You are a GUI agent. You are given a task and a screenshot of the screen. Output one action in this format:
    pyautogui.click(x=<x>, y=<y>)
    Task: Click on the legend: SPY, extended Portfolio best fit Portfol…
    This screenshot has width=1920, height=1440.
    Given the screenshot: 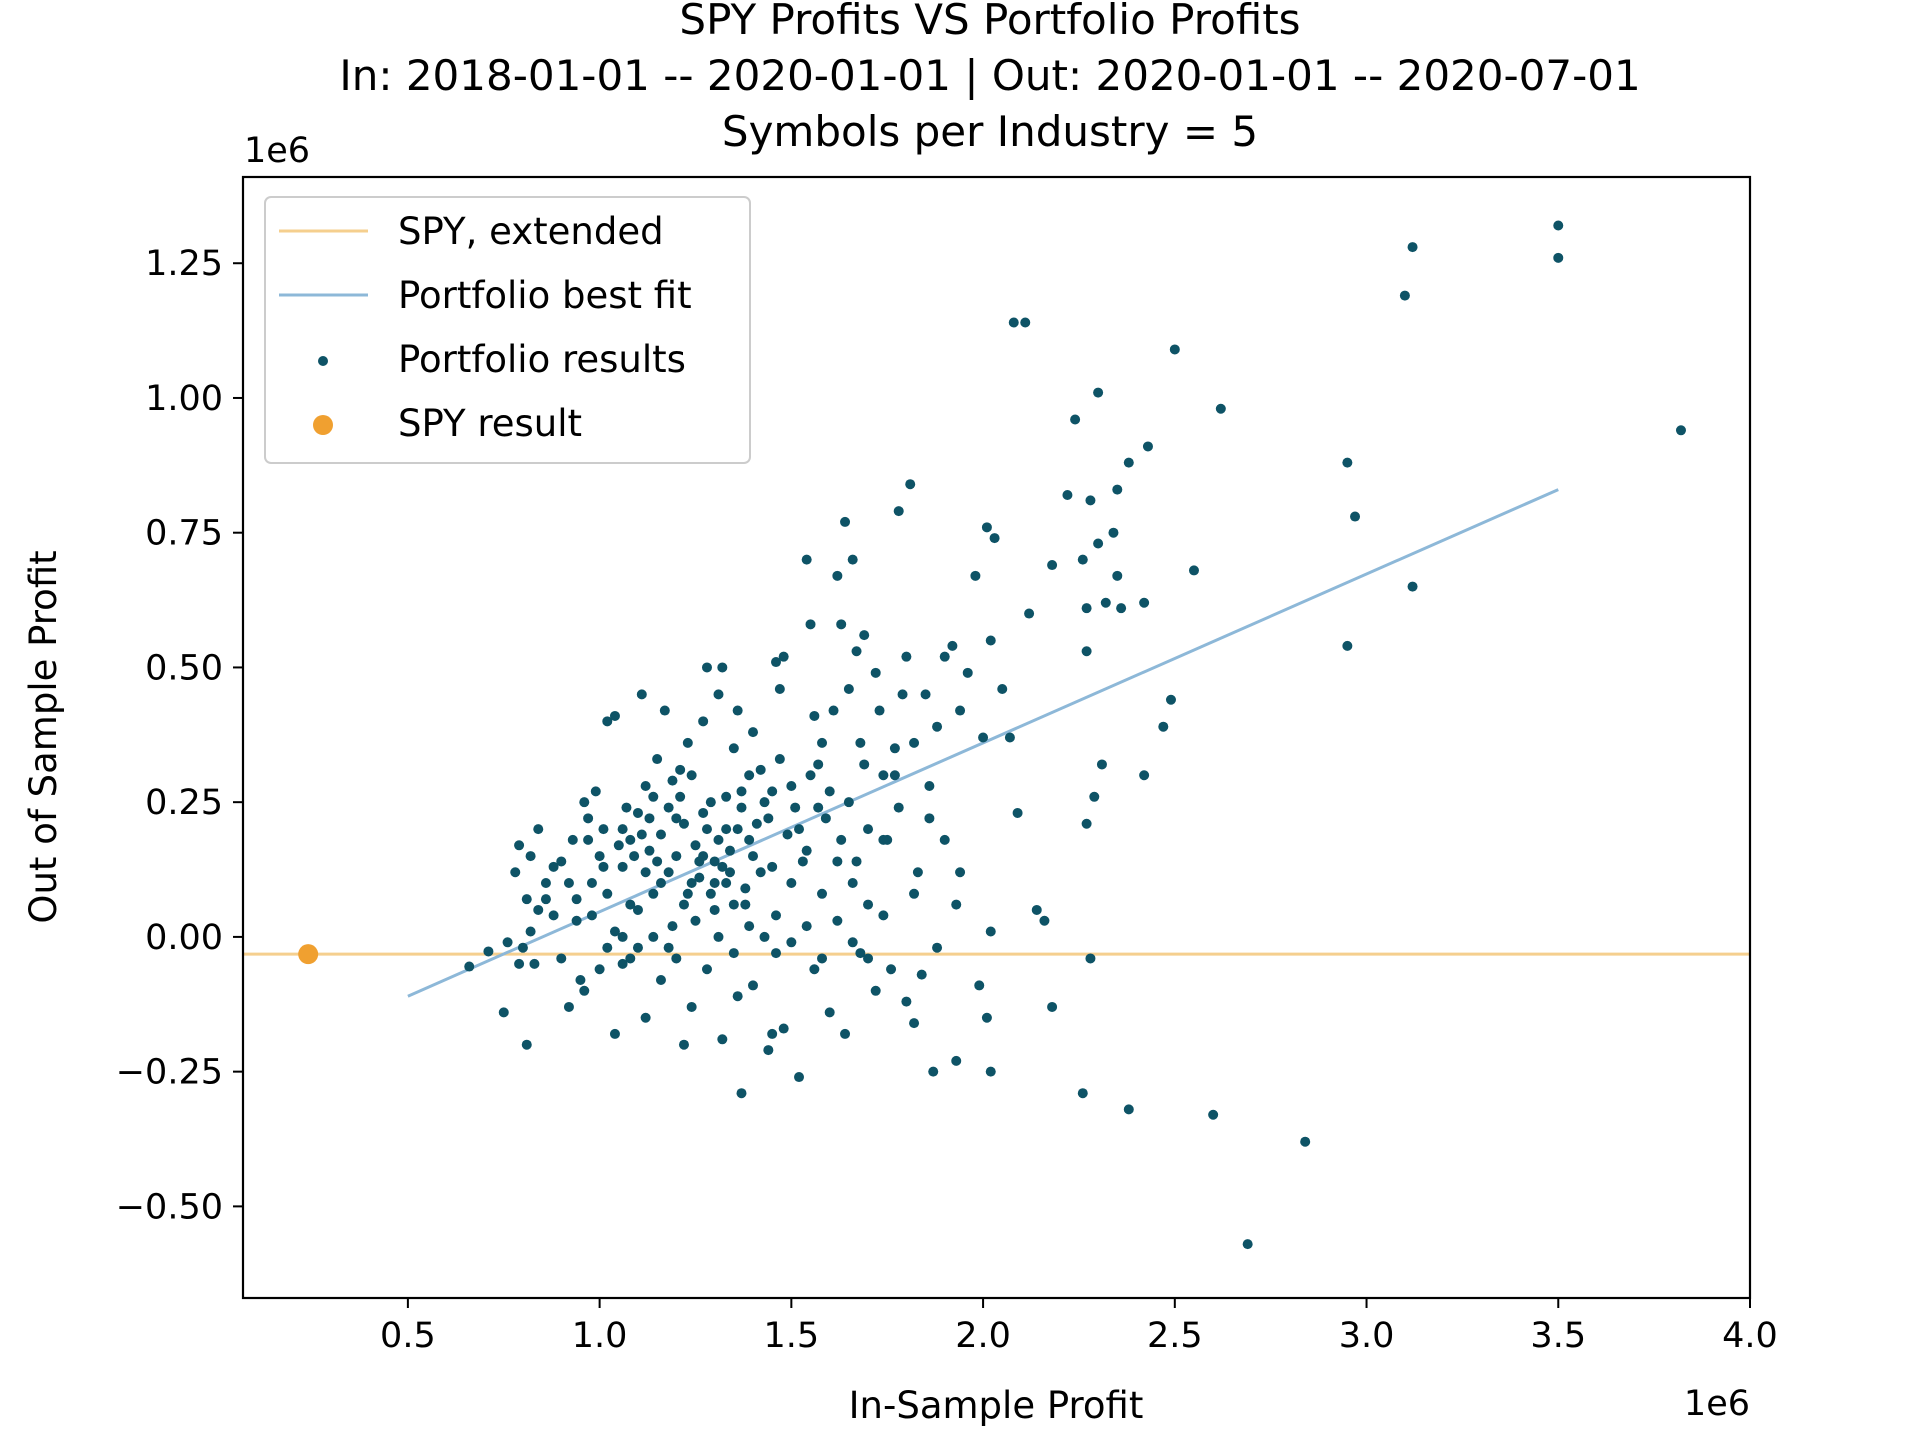 What is the action you would take?
    pyautogui.click(x=507, y=330)
    